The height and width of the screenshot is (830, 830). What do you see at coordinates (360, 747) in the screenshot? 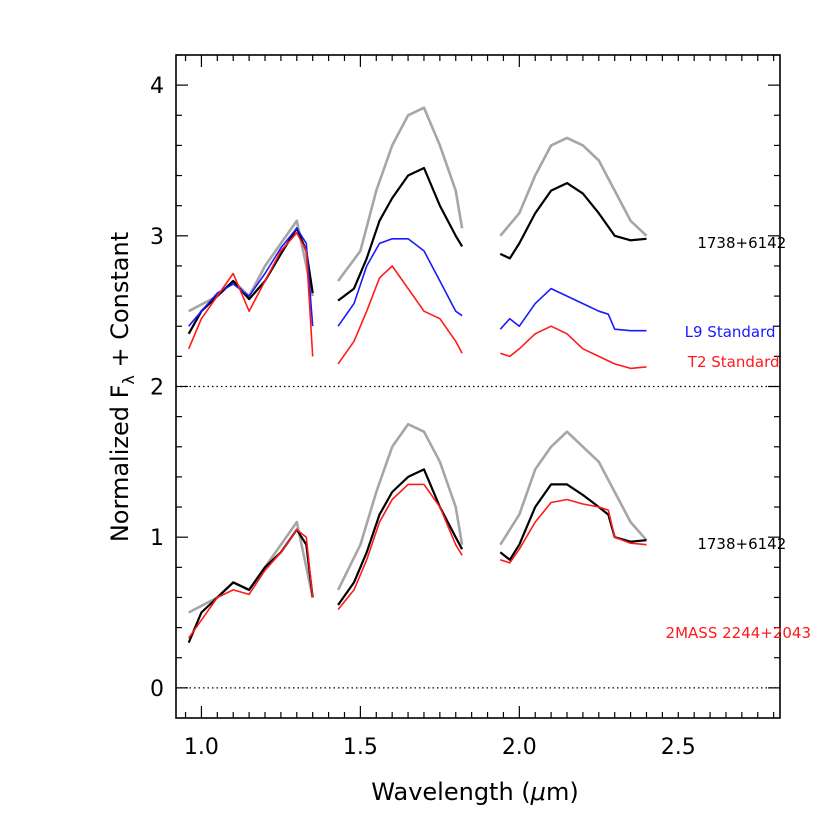
I see `x-tick-label: 1.5` at bounding box center [360, 747].